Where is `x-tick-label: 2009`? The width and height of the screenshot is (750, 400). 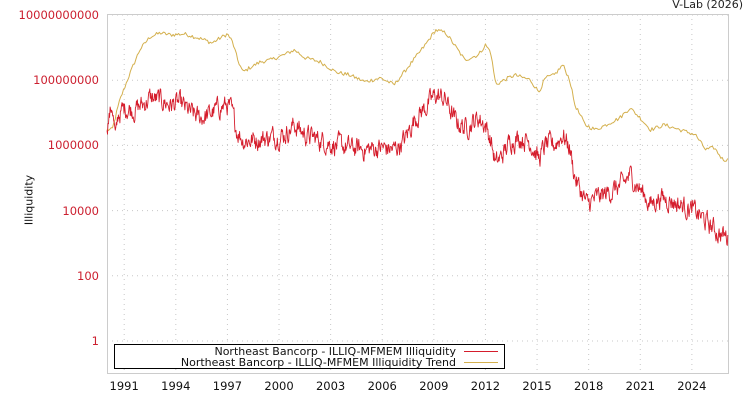 x-tick-label: 2009 is located at coordinates (434, 386).